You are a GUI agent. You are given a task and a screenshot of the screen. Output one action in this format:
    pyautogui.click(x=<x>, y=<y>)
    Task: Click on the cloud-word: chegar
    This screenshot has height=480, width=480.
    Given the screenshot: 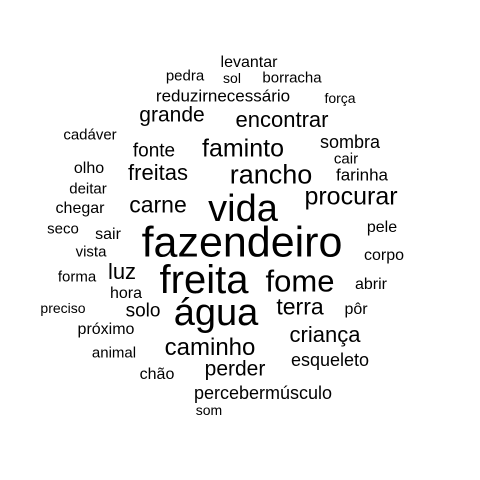 What is the action you would take?
    pyautogui.click(x=80, y=208)
    